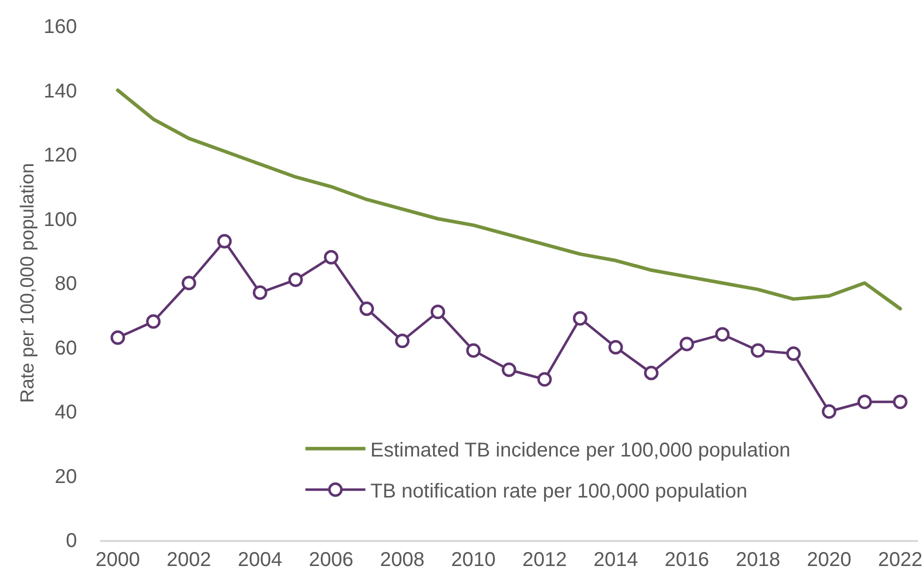 The image size is (924, 579). What do you see at coordinates (402, 559) in the screenshot?
I see `x-tick-label: 2008` at bounding box center [402, 559].